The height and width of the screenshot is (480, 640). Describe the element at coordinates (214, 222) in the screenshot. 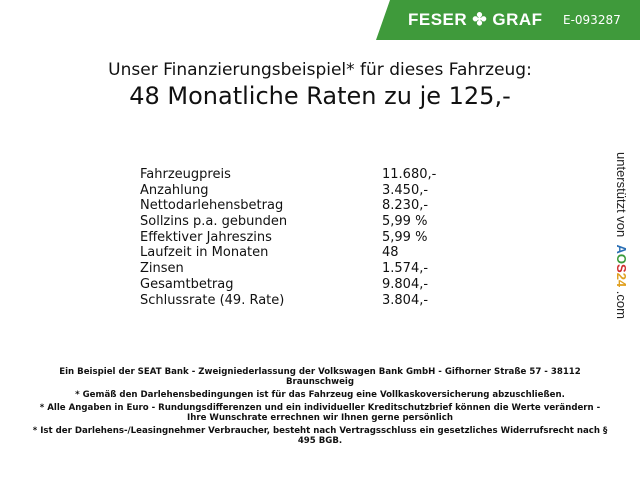

I see `row-label: Sollzins p.a. gebunden` at that location.